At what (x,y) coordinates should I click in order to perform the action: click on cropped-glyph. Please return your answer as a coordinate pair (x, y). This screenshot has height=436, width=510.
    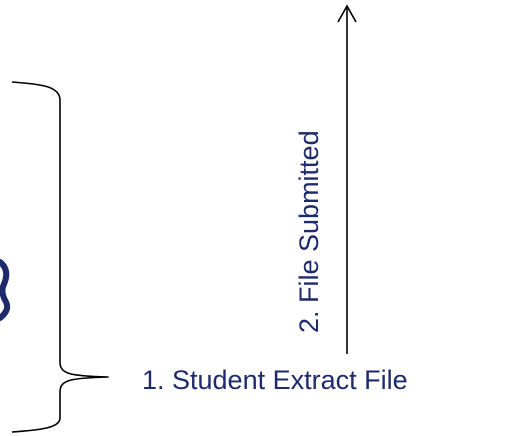
    Looking at the image, I should click on (5, 290).